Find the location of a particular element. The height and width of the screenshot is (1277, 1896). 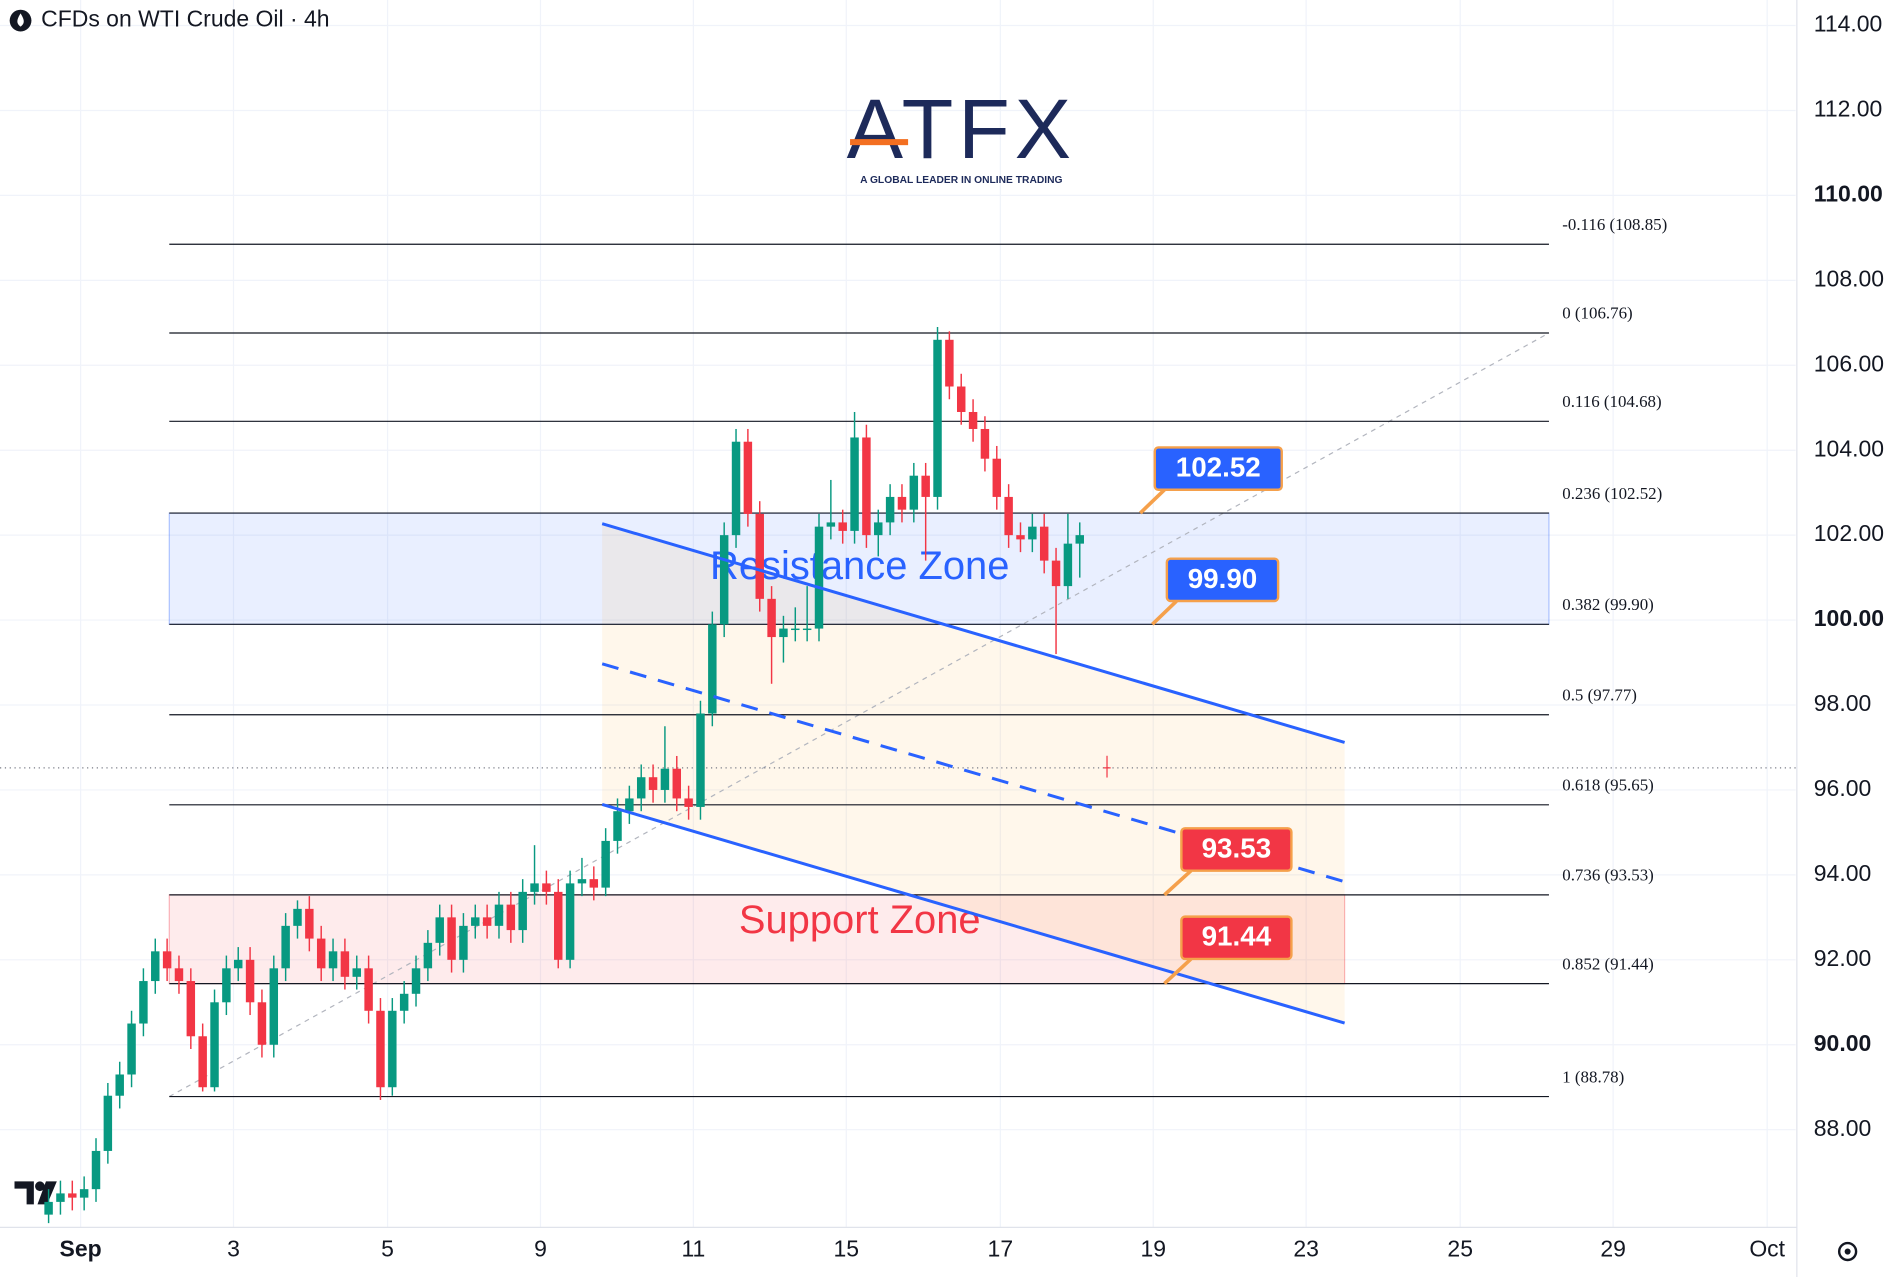

callout-text: 99.90 is located at coordinates (1223, 578).